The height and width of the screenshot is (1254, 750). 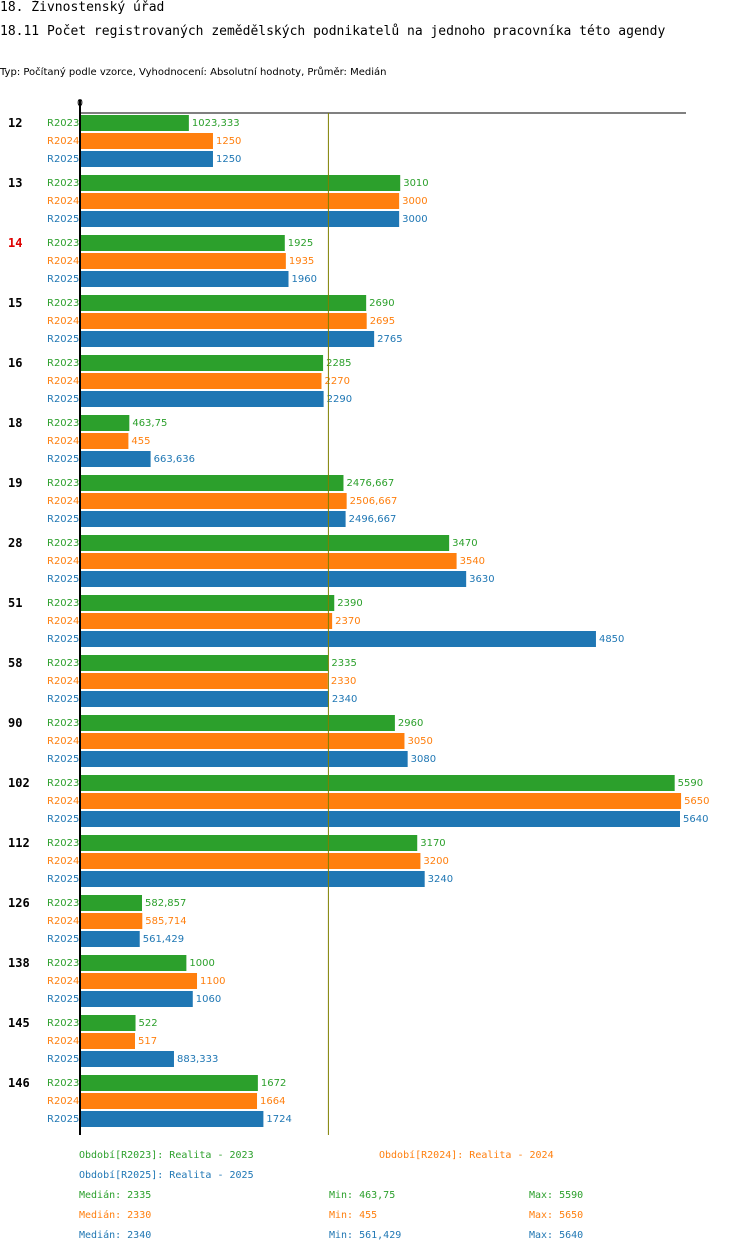 What do you see at coordinates (19, 1083) in the screenshot?
I see `category-label-146: 146` at bounding box center [19, 1083].